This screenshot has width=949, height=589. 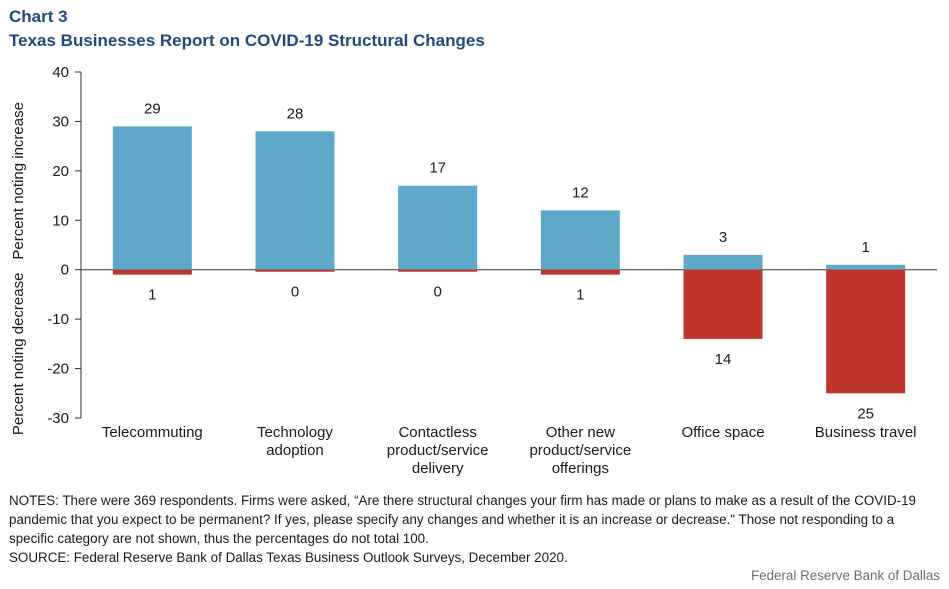 I want to click on y-tick-label: -30, so click(x=58, y=418).